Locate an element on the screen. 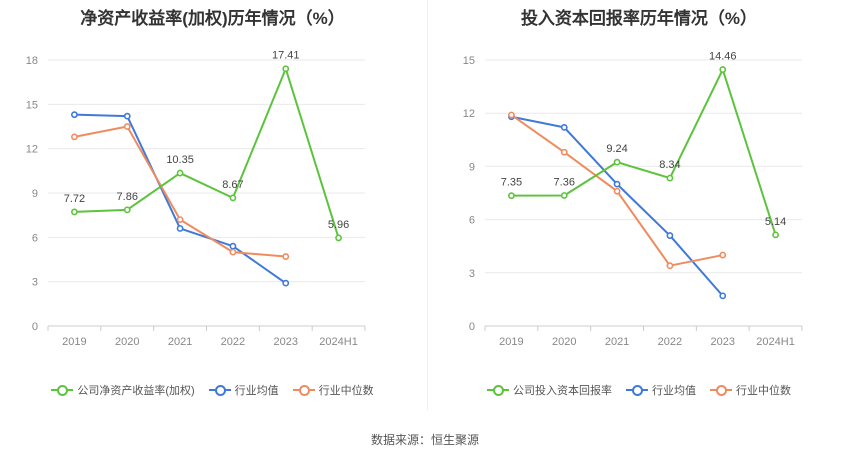 The image size is (850, 459). panel-divider is located at coordinates (427, 205).